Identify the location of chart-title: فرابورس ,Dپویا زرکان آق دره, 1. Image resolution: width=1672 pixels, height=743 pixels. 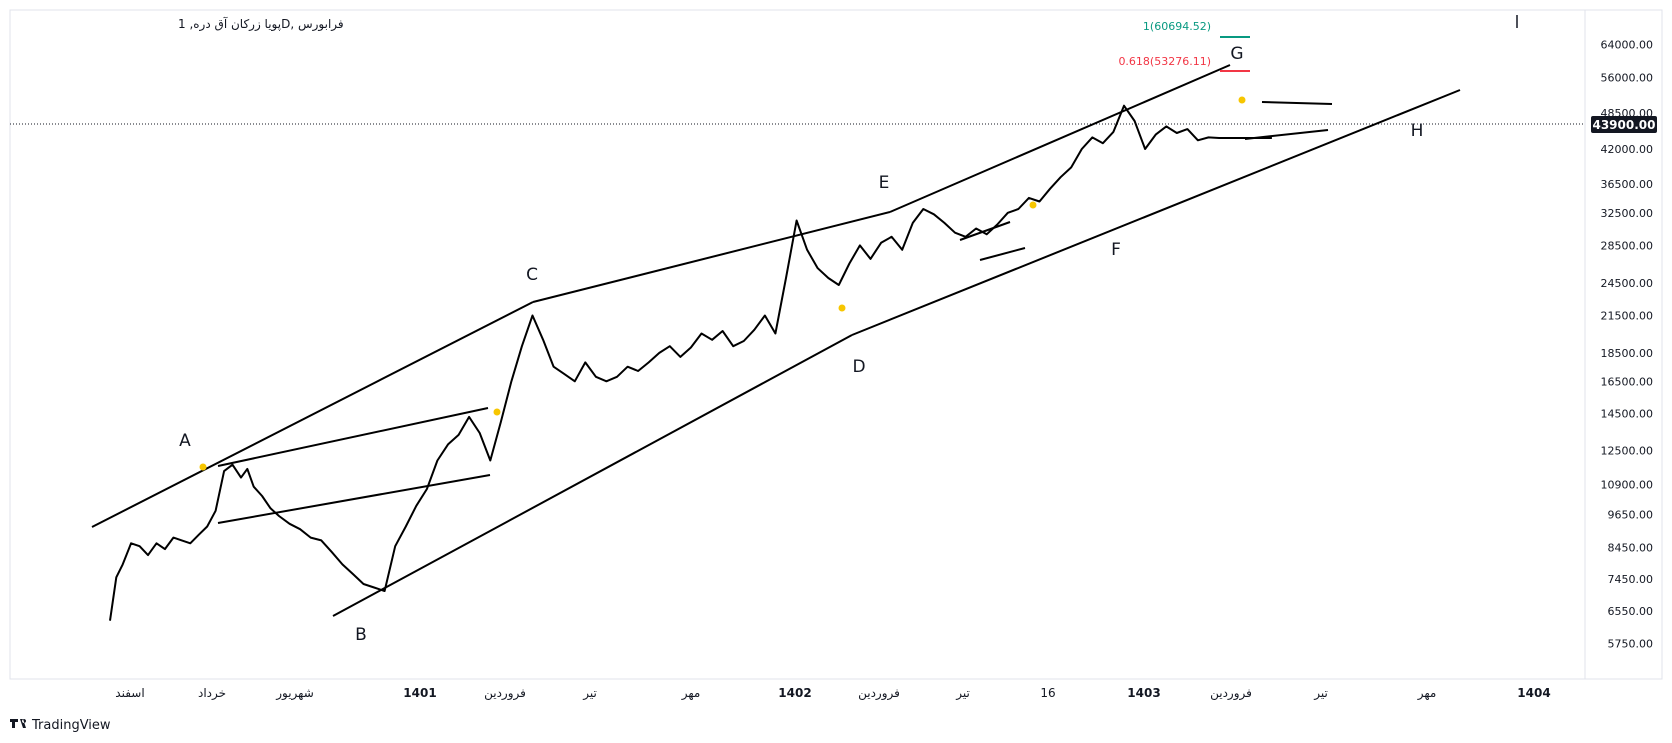
(261, 24).